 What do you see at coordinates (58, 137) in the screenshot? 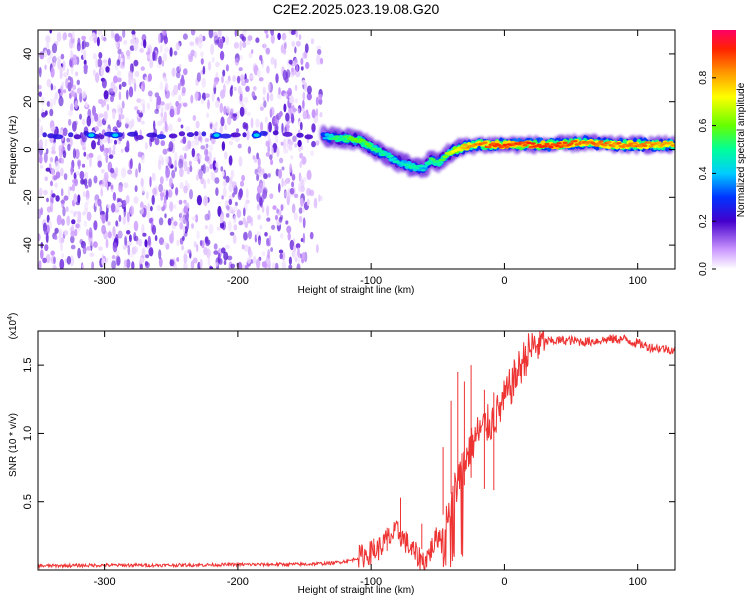
I see `carrier-blob` at bounding box center [58, 137].